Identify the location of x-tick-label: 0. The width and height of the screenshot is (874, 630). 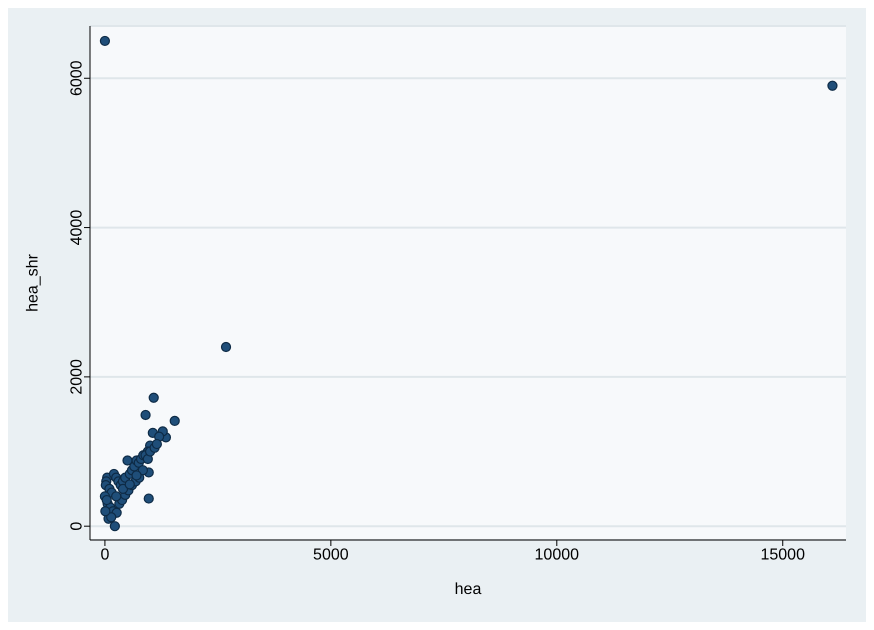
(105, 555).